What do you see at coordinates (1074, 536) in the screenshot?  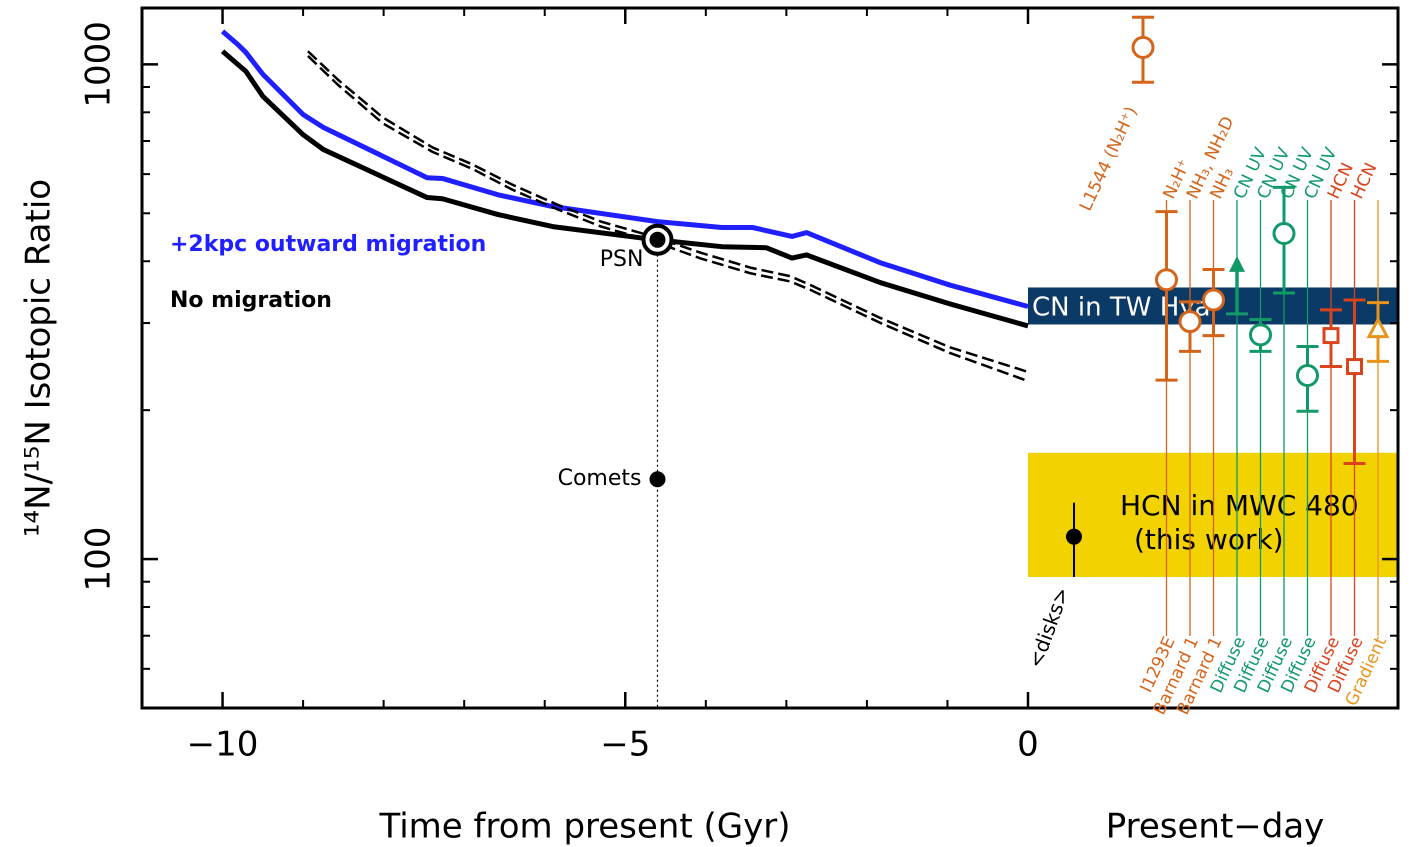 I see `disk-point` at bounding box center [1074, 536].